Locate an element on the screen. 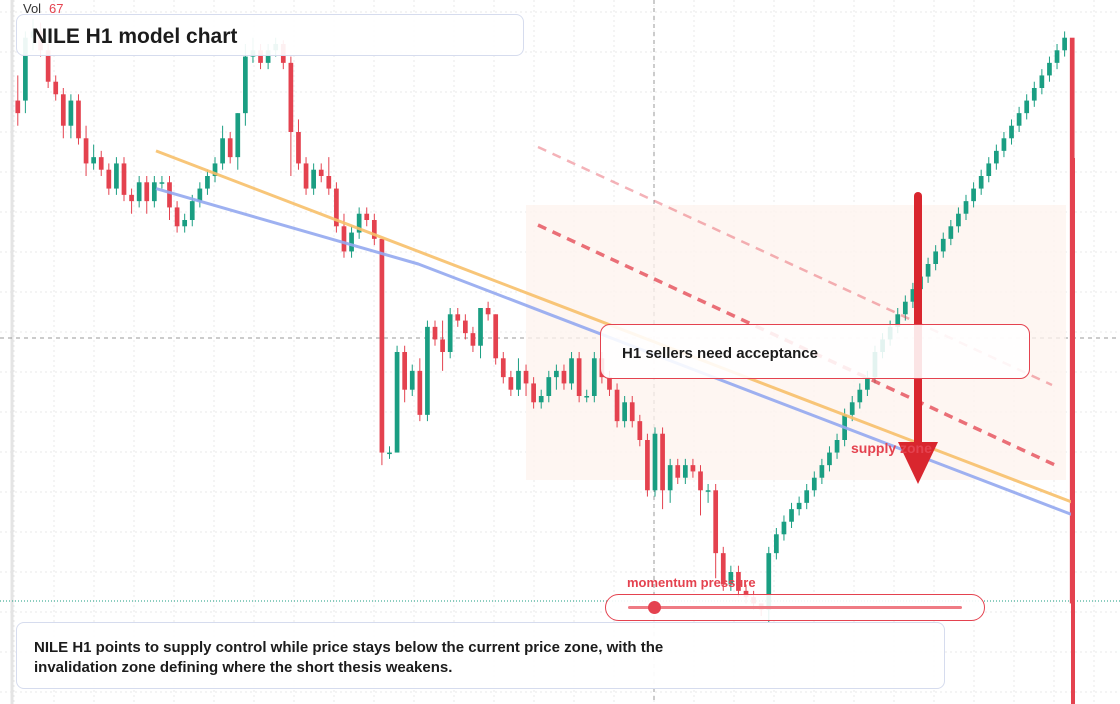 The width and height of the screenshot is (1120, 704). volume-label: Vol is located at coordinates (32, 8).